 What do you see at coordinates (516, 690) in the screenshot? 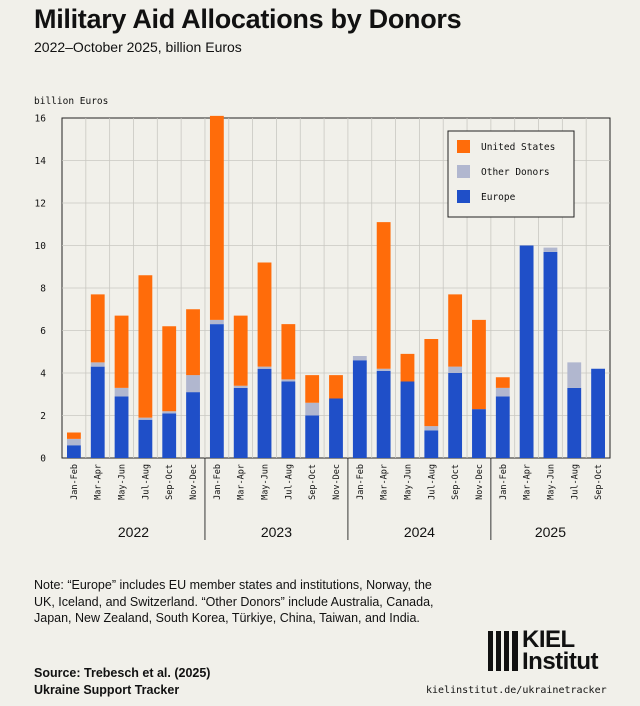
I see `tracker-url: kielinstitut.de/ukrainetracker` at bounding box center [516, 690].